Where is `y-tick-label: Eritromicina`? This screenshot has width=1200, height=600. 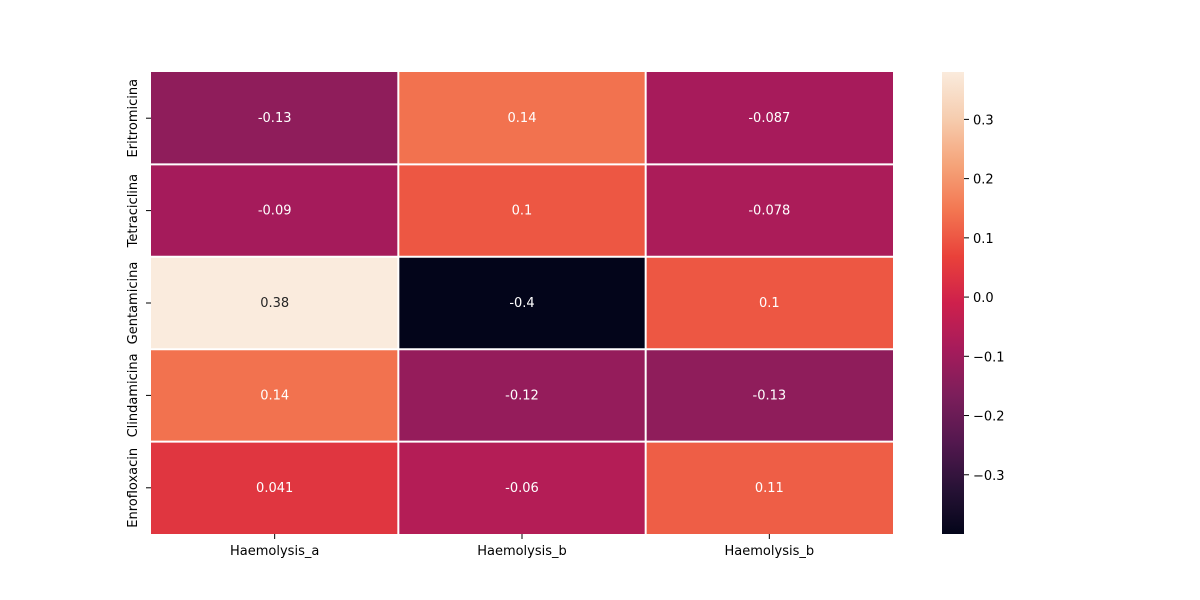
y-tick-label: Eritromicina is located at coordinates (133, 118).